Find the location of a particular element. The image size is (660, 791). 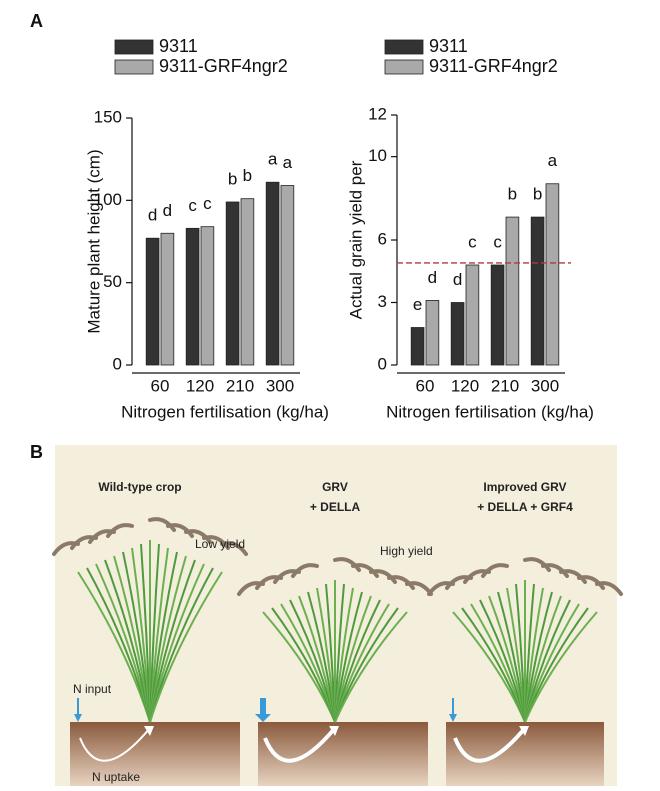

y-tick-label: 10 is located at coordinates (377, 155).